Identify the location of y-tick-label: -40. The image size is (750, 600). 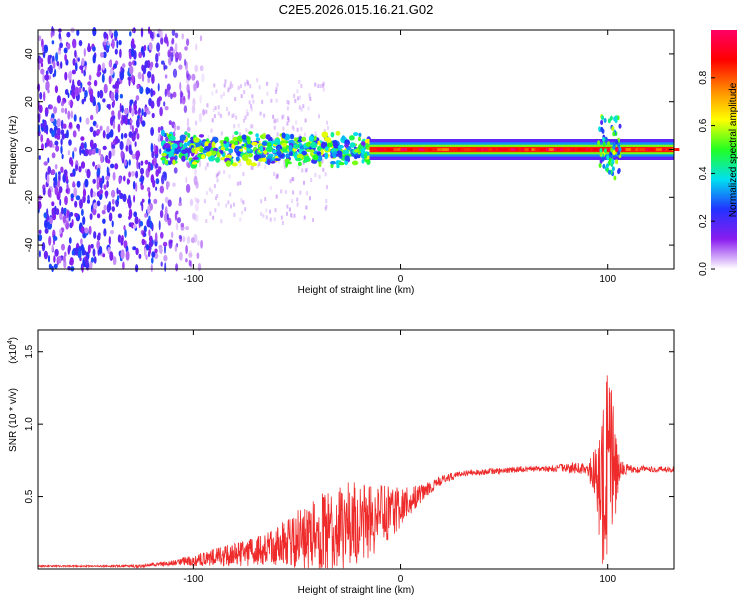
(29, 244).